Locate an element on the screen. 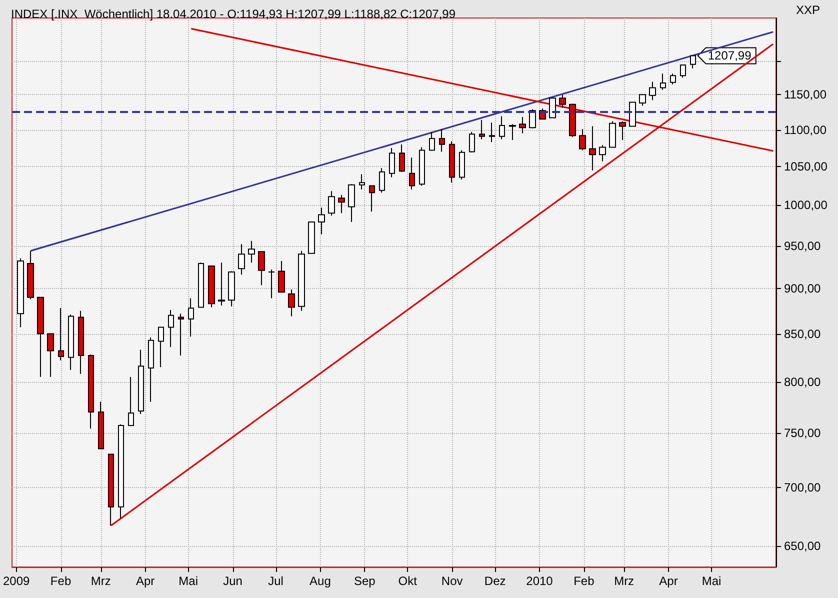 Image resolution: width=838 pixels, height=598 pixels. text: XXP is located at coordinates (808, 10).